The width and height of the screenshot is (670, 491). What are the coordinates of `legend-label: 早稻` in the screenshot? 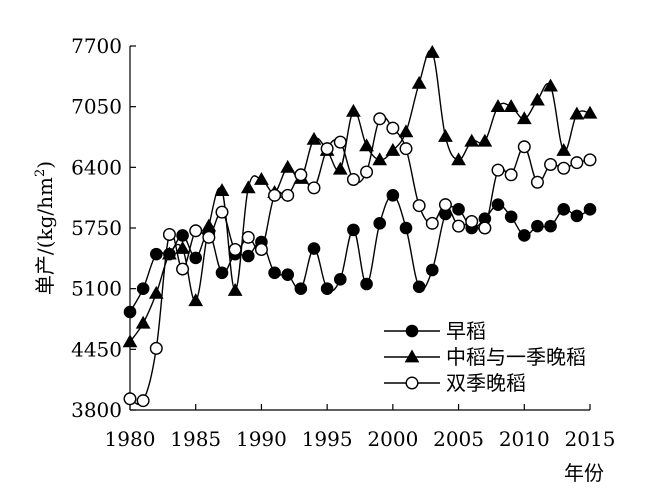 It's located at (466, 331).